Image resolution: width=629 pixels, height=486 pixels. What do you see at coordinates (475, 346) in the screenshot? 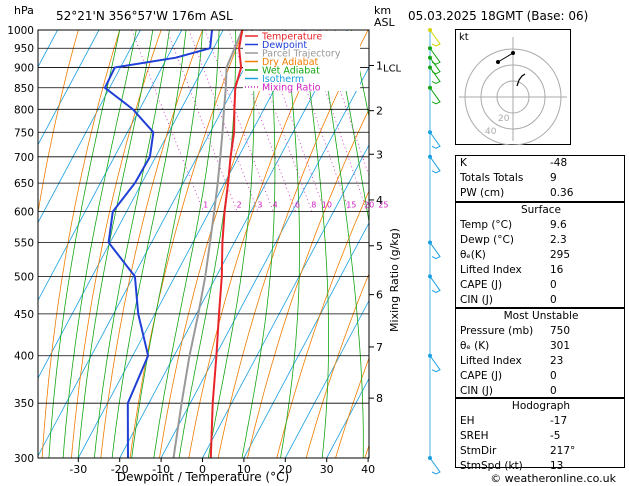
I see `unstable-label: θₑ (K)` at bounding box center [475, 346].